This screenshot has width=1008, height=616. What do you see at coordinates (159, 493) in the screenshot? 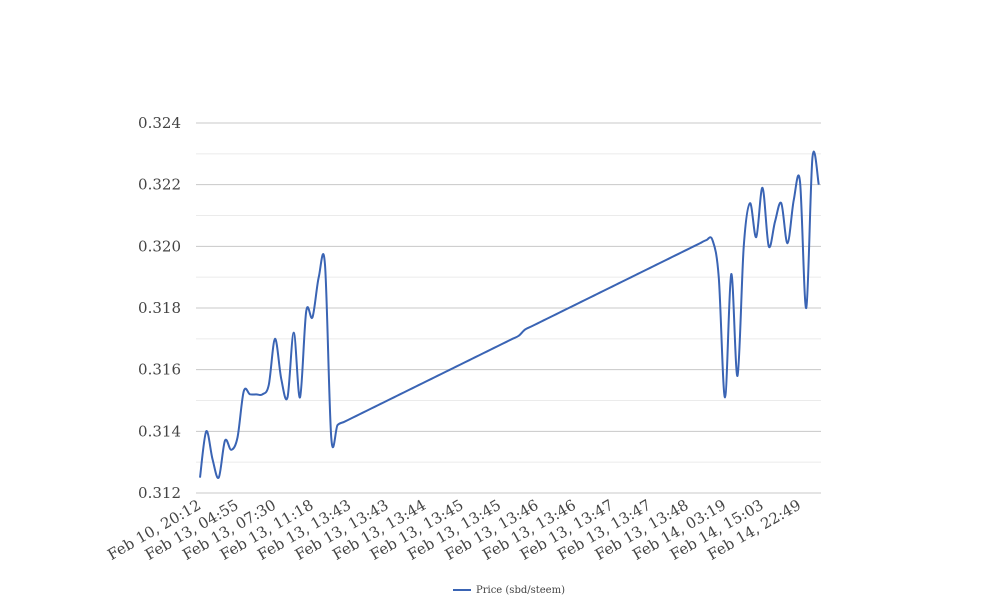
I see `y-tick-label: 0.312` at bounding box center [159, 493].